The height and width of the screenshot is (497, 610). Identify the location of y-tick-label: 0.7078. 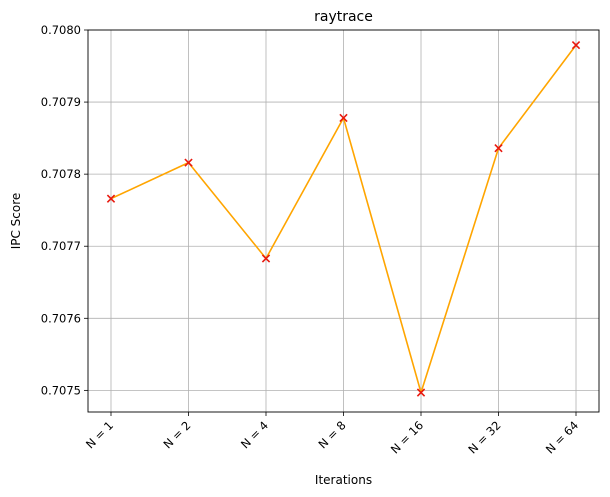
(61, 174).